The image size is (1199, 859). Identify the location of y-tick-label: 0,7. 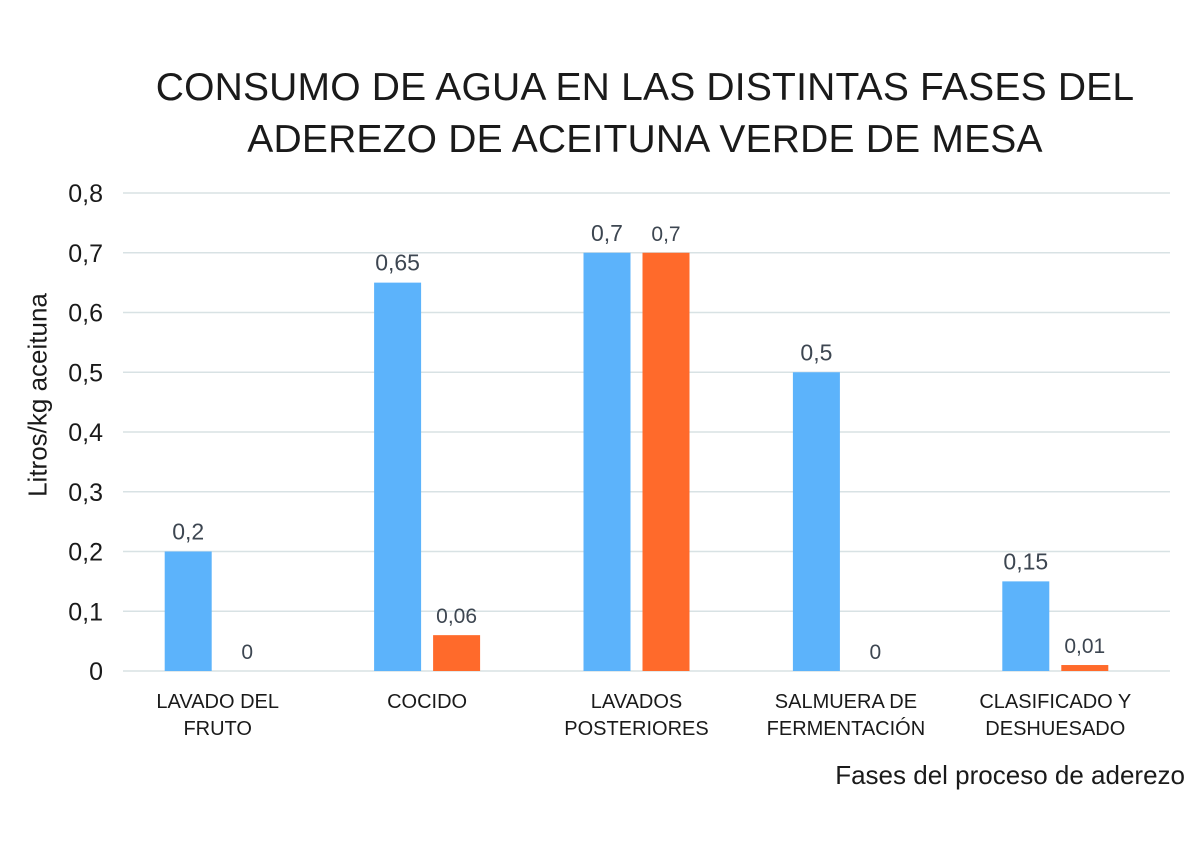
(85, 254).